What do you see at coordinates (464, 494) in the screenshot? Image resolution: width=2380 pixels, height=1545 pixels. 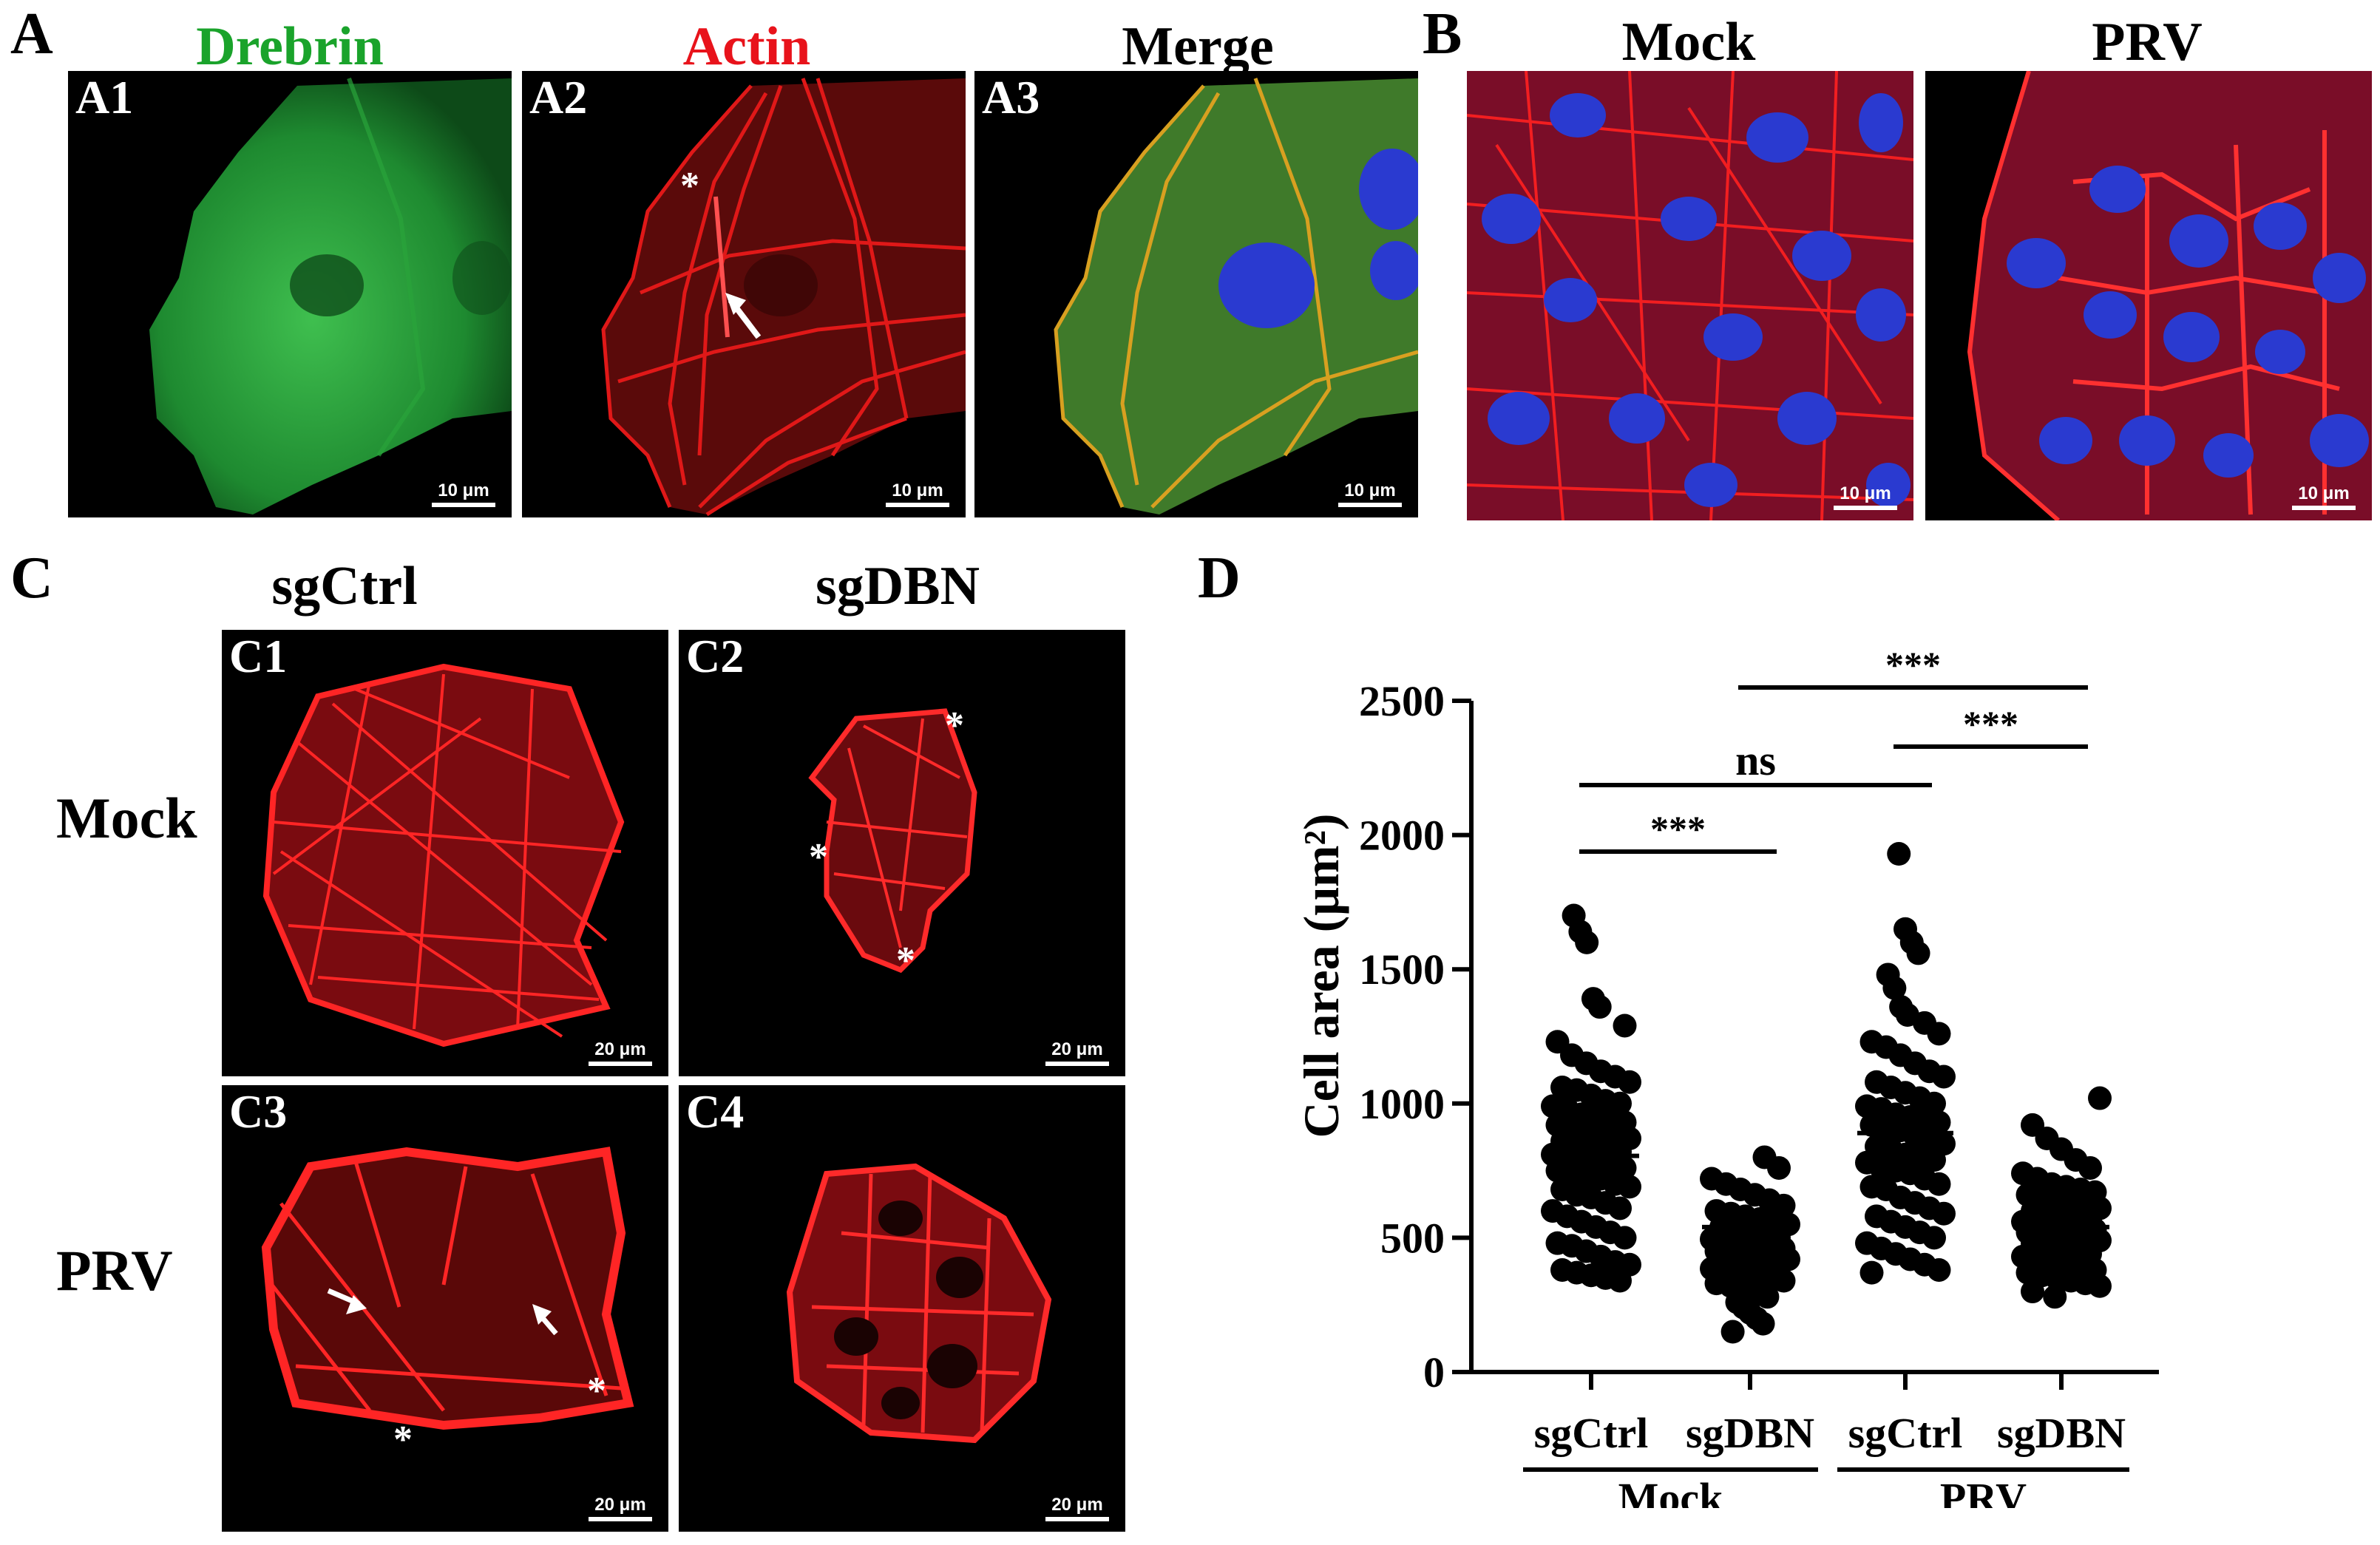 I see `scale-bar-a1: 10 μm` at bounding box center [464, 494].